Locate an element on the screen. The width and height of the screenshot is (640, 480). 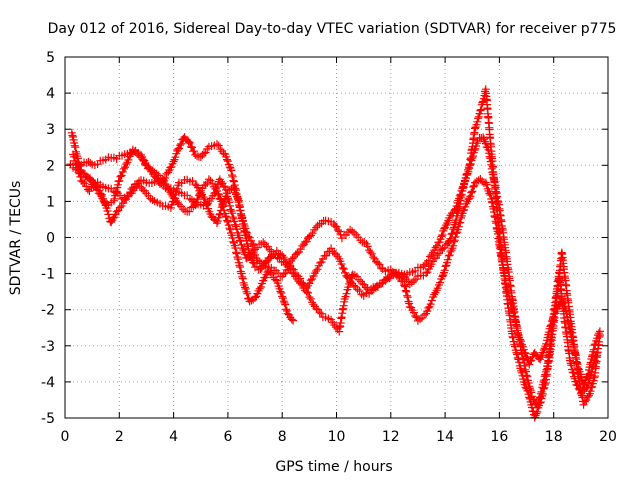
y-tick-label: -3 is located at coordinates (48, 347).